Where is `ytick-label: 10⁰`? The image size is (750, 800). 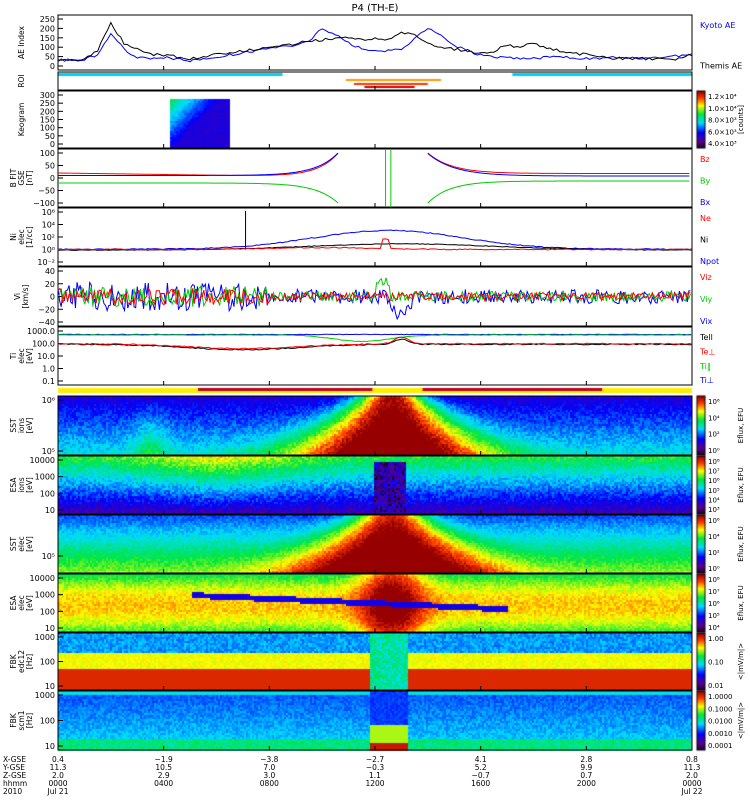
ytick-label: 10⁰ is located at coordinates (48, 250).